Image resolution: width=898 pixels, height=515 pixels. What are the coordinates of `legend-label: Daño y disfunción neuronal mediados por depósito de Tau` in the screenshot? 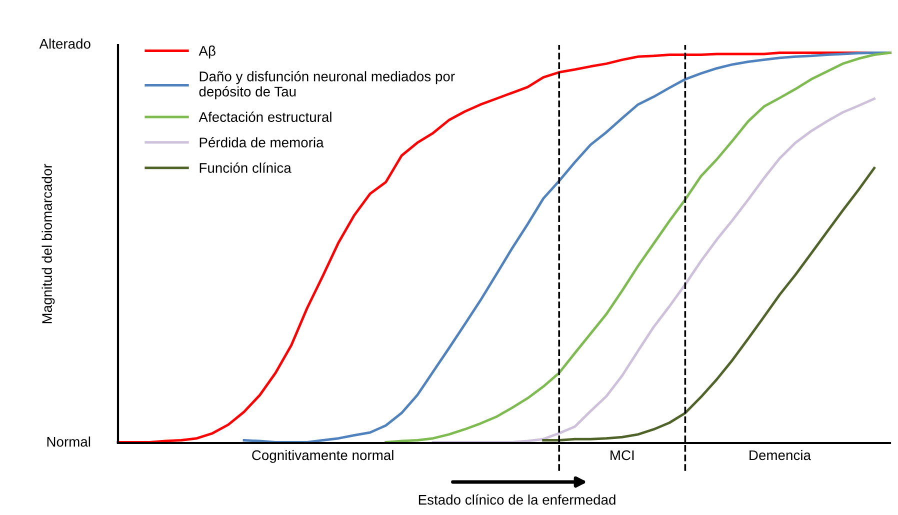 It's located at (327, 85).